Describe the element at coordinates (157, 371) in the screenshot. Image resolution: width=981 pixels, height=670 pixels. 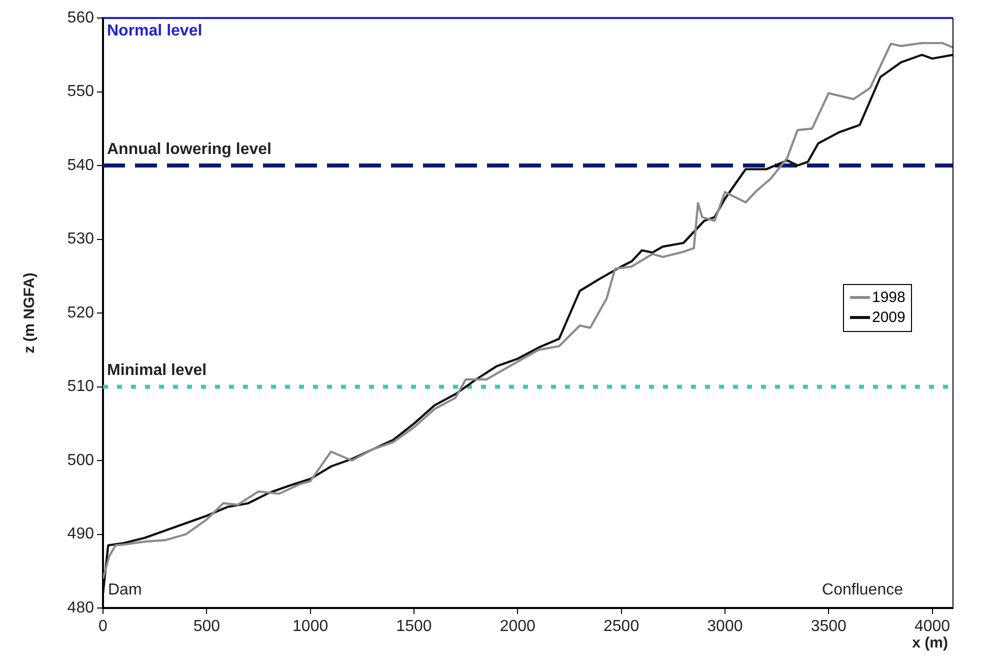
I see `ref-line-label: Minimal level` at that location.